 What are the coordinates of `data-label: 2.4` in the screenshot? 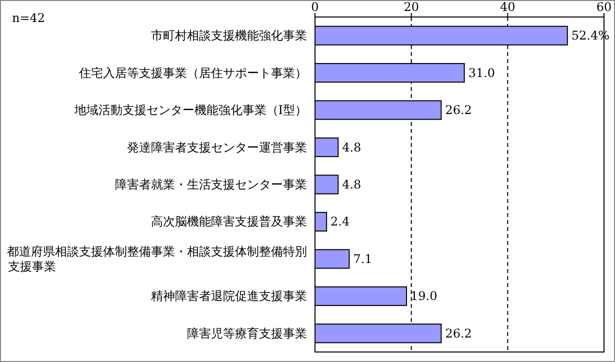 It's located at (340, 221).